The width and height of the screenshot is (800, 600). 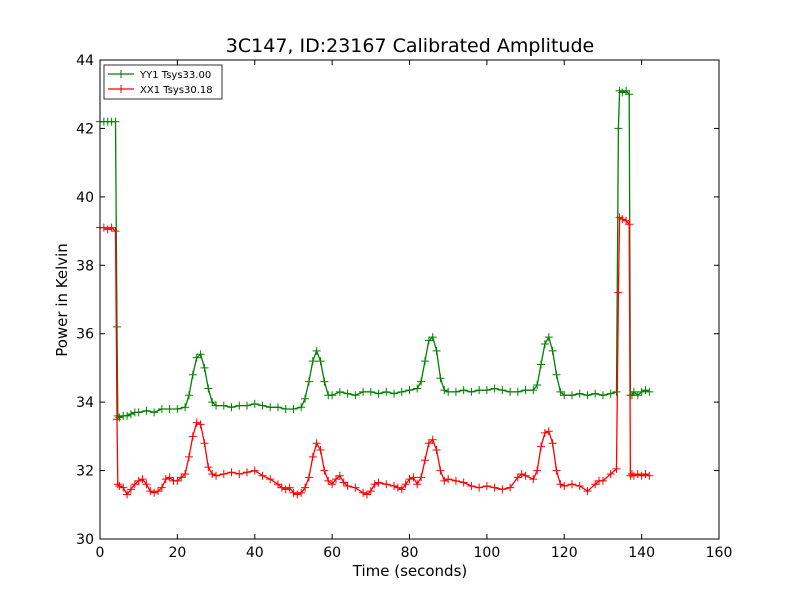 I want to click on x-tick-label: 140, so click(x=641, y=553).